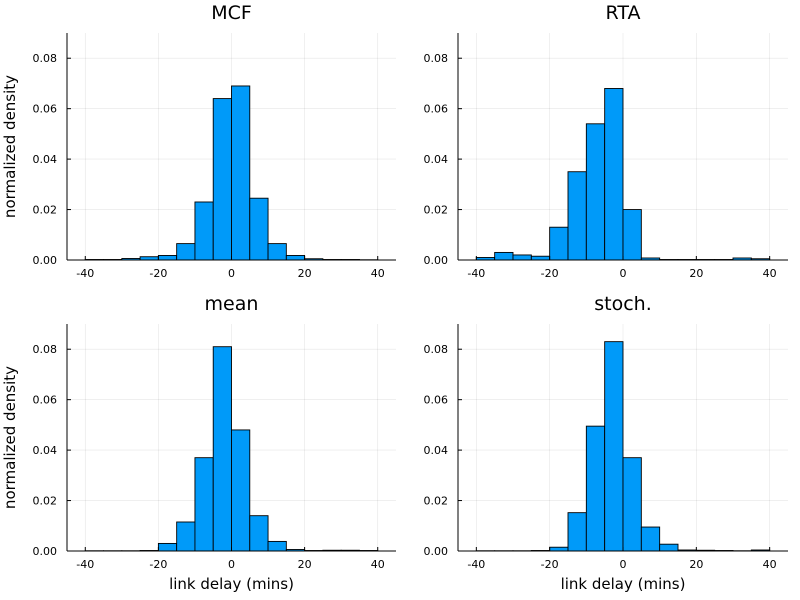 This screenshot has height=600, width=800. What do you see at coordinates (623, 13) in the screenshot?
I see `chart-title: RTA` at bounding box center [623, 13].